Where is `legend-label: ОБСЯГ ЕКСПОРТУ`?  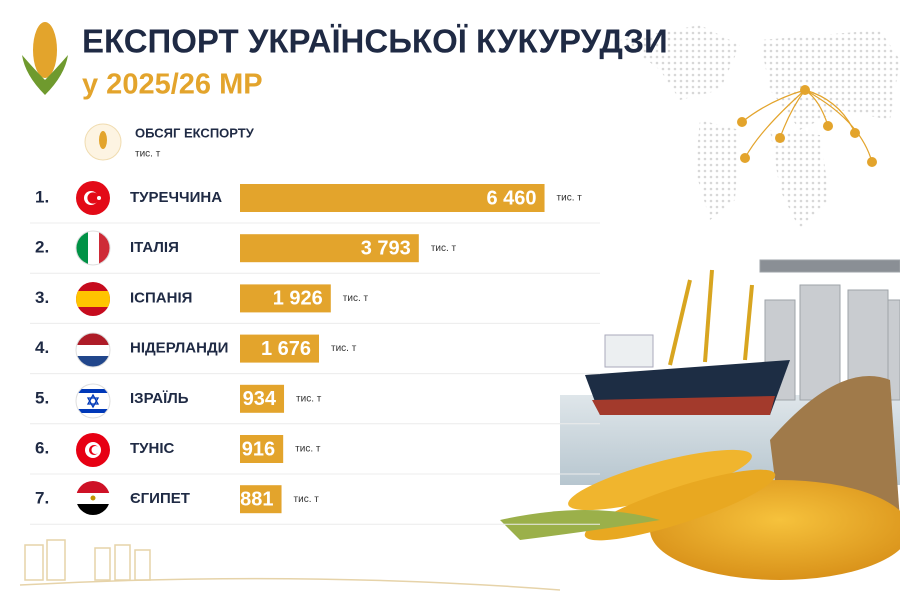 legend-label: ОБСЯГ ЕКСПОРТУ is located at coordinates (195, 132).